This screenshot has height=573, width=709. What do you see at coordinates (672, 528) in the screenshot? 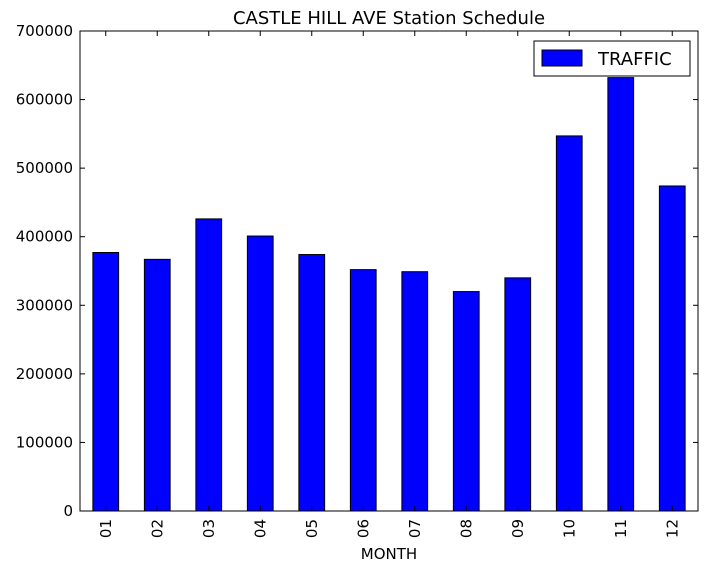
I see `x-tick-label: 12` at bounding box center [672, 528].